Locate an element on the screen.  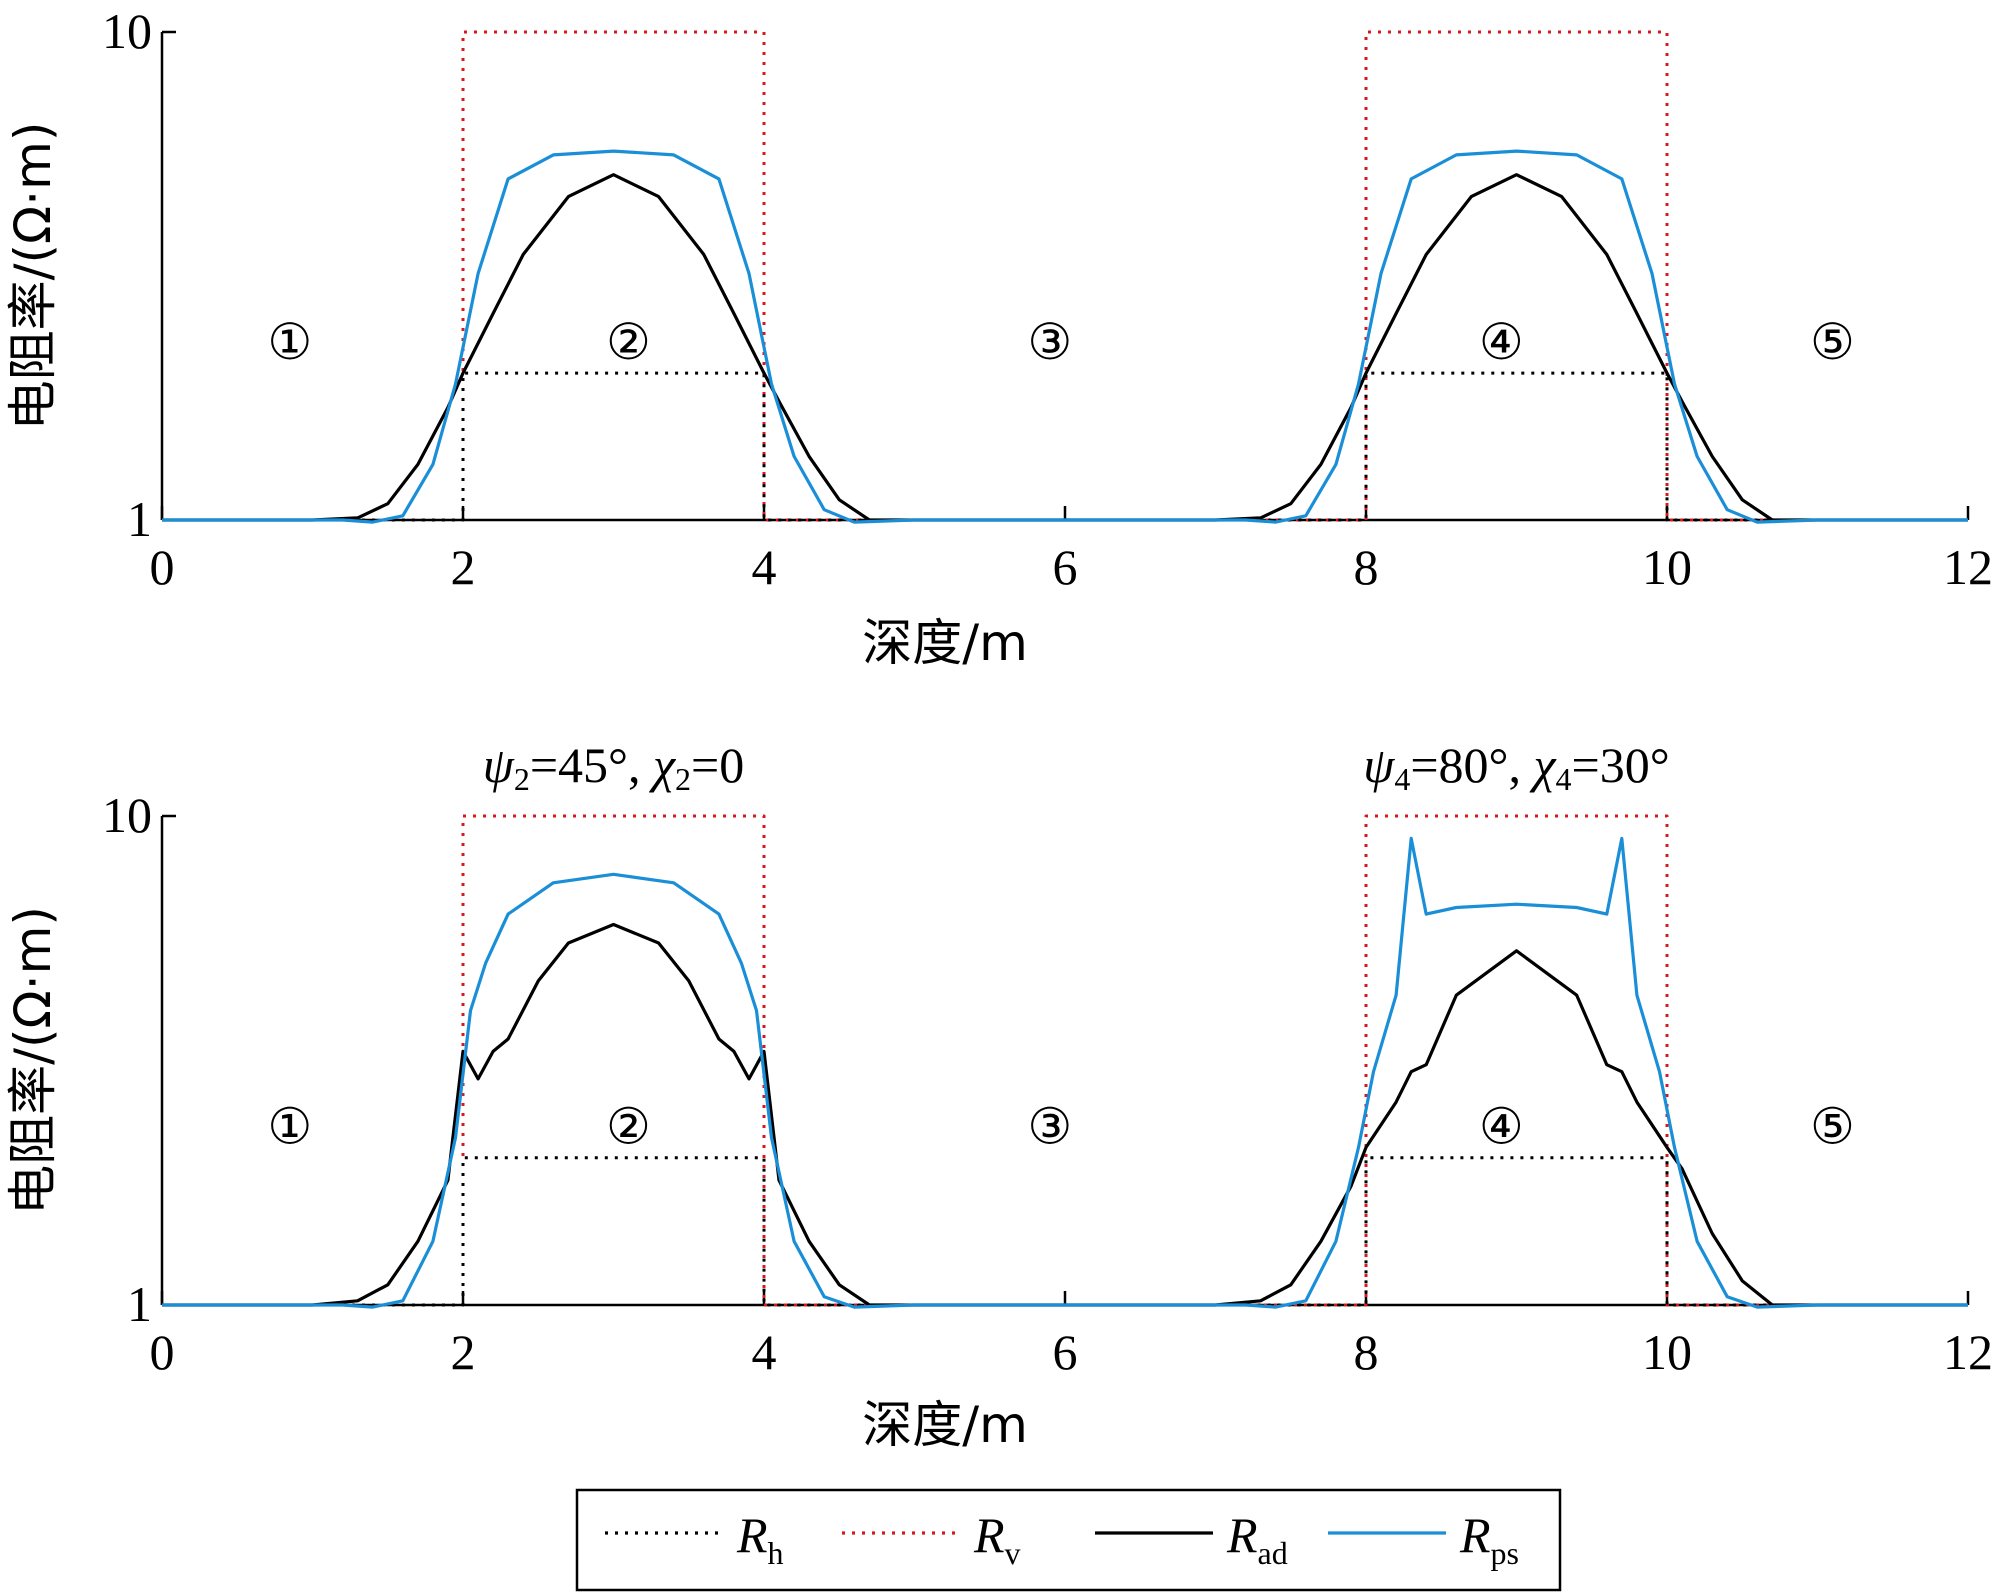
legend-label-rv: Rv is located at coordinates (997, 1539).